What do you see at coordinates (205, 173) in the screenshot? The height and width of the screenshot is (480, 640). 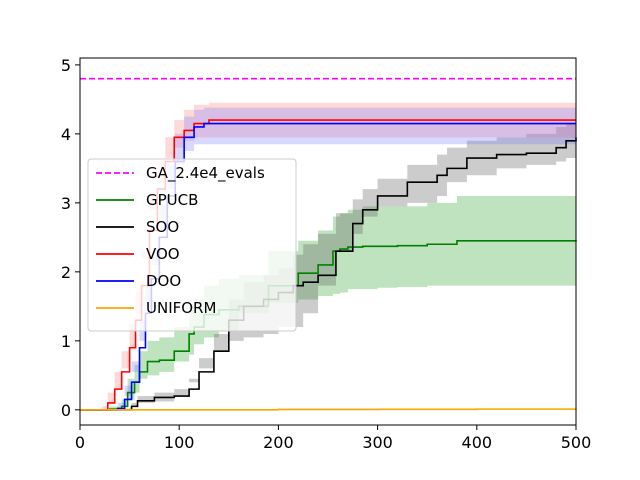 I see `legend-label: GA_2.4e4_evals` at bounding box center [205, 173].